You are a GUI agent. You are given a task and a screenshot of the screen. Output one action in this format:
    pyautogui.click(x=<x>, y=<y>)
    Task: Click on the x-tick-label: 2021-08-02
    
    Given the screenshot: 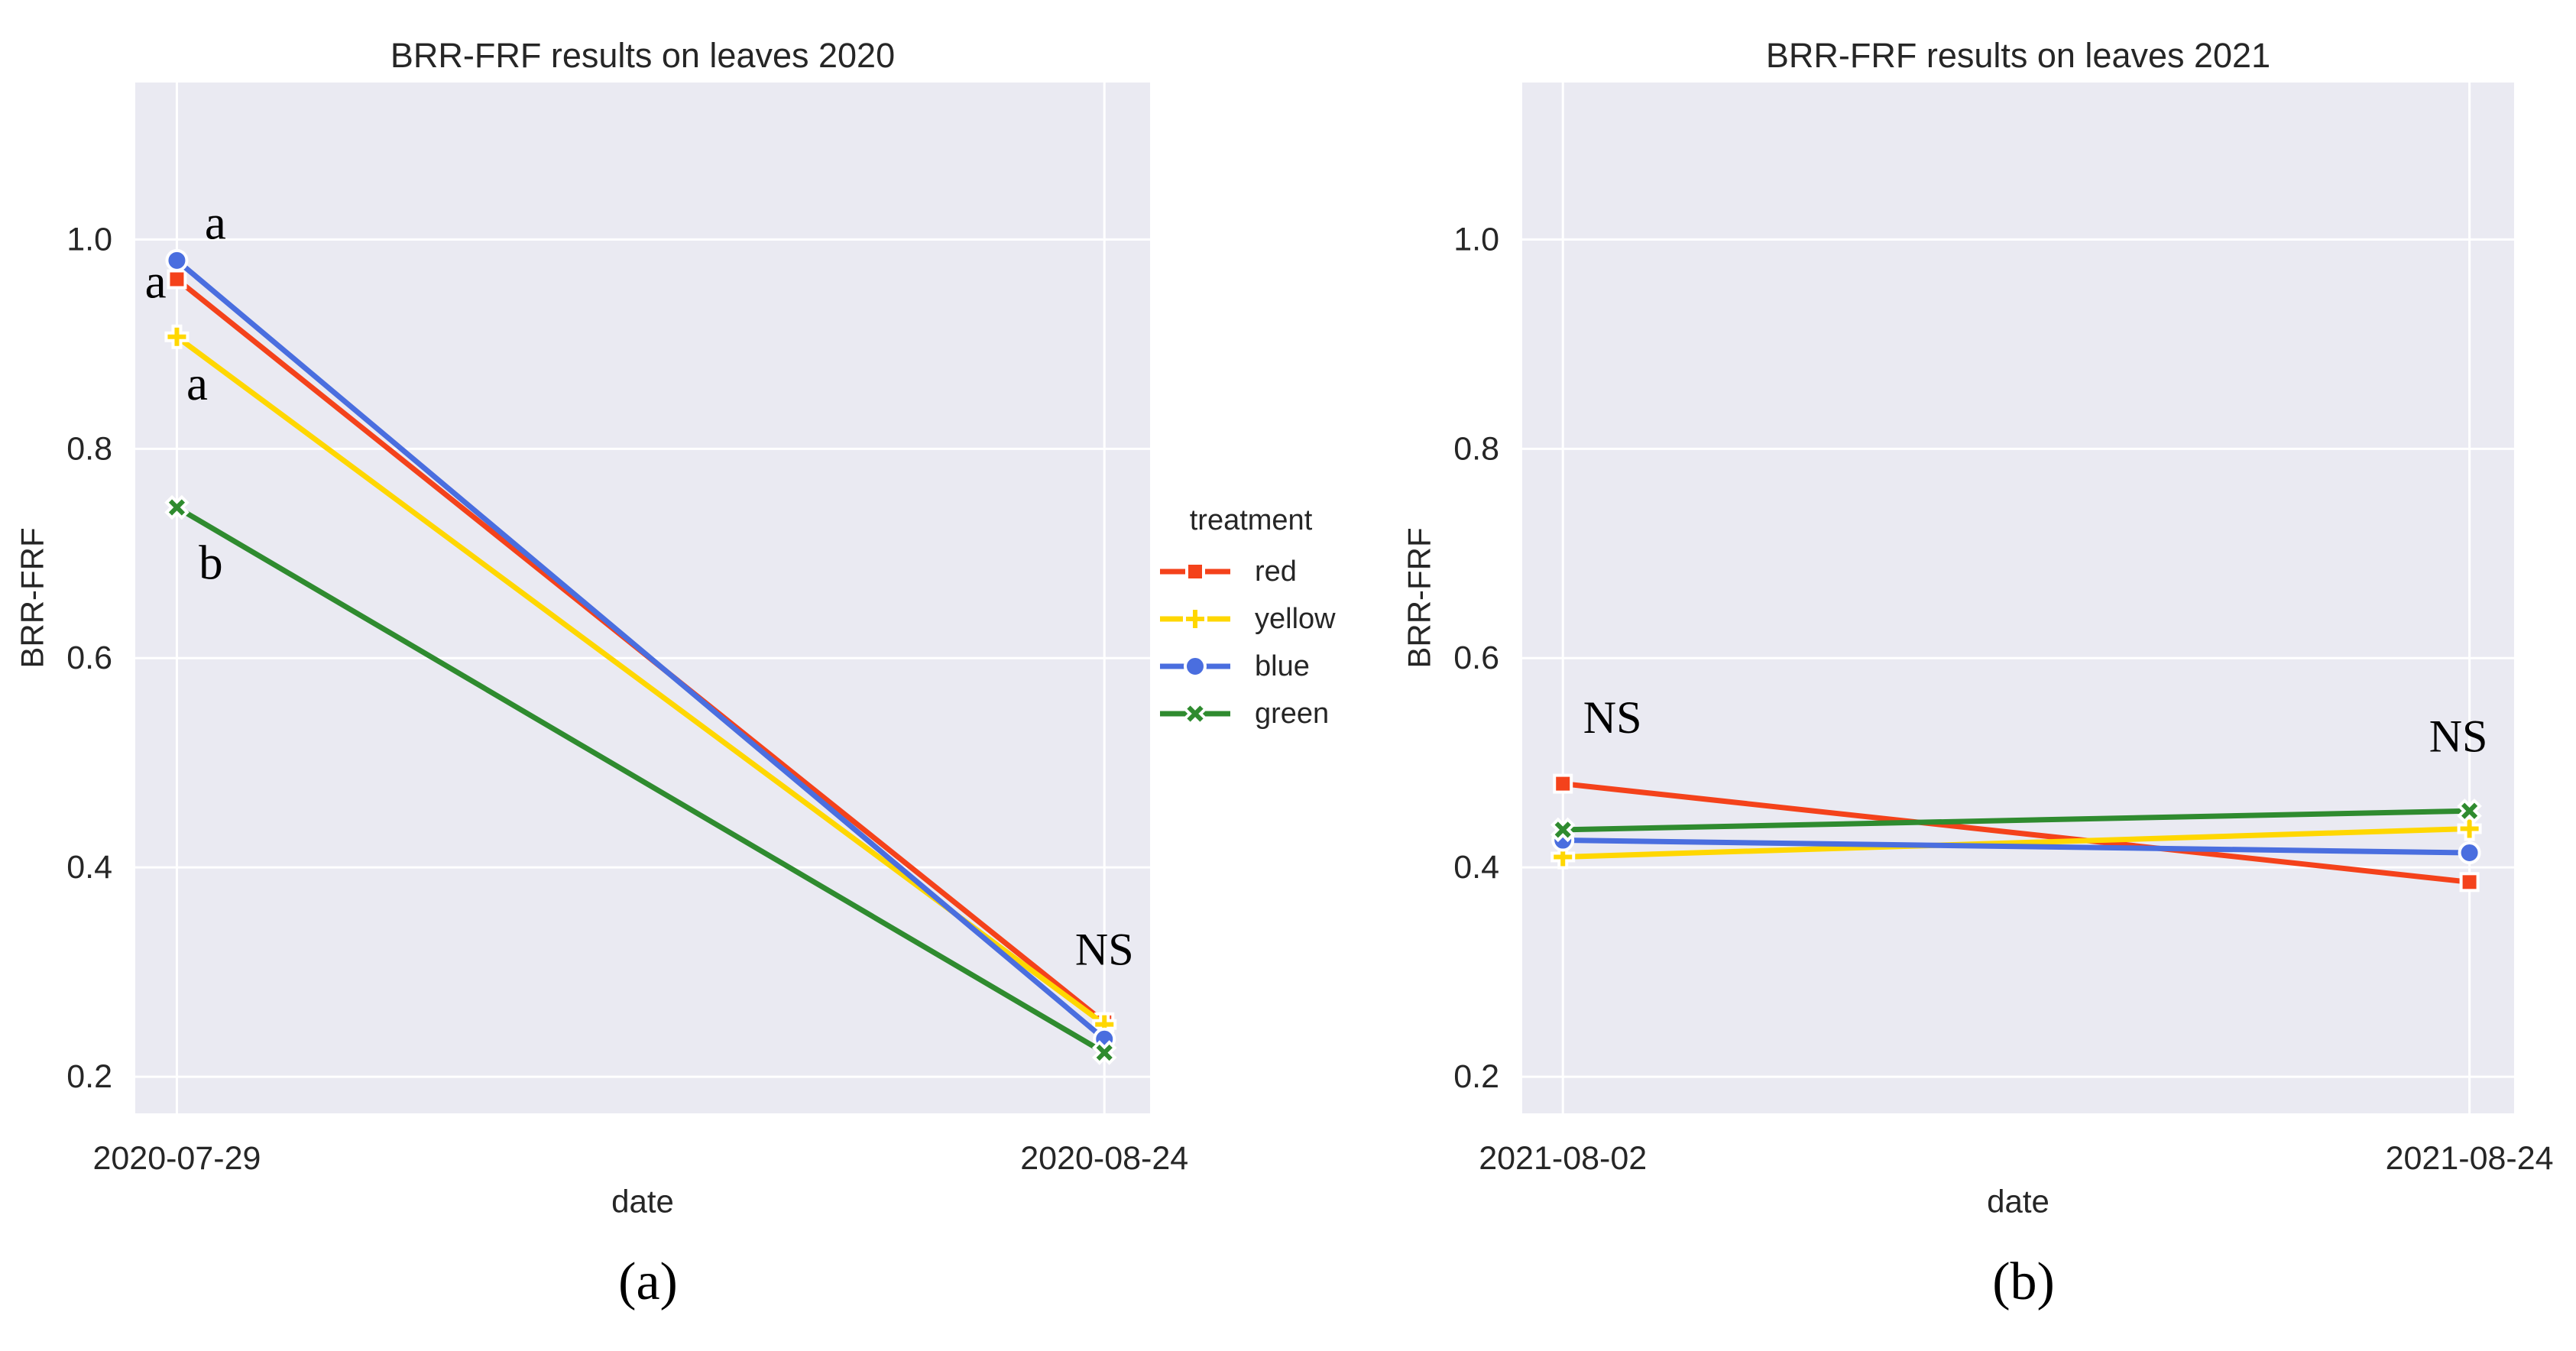 What is the action you would take?
    pyautogui.click(x=1563, y=1158)
    